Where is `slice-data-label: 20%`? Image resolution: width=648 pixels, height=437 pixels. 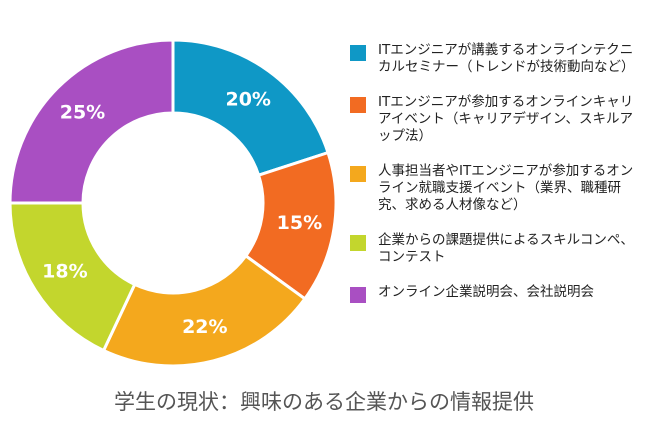 slice-data-label: 20% is located at coordinates (247, 99).